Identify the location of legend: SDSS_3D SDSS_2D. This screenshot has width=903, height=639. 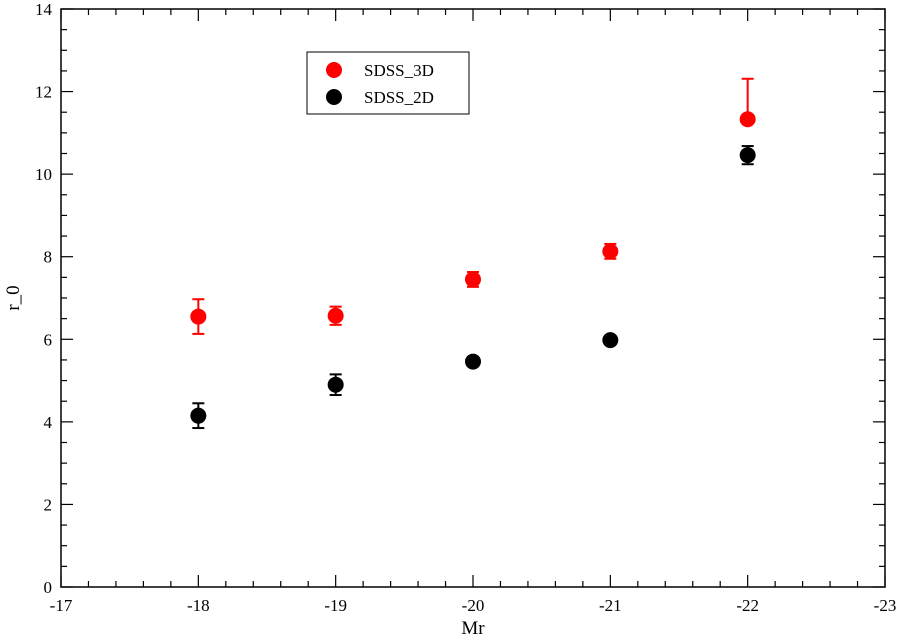
(388, 83).